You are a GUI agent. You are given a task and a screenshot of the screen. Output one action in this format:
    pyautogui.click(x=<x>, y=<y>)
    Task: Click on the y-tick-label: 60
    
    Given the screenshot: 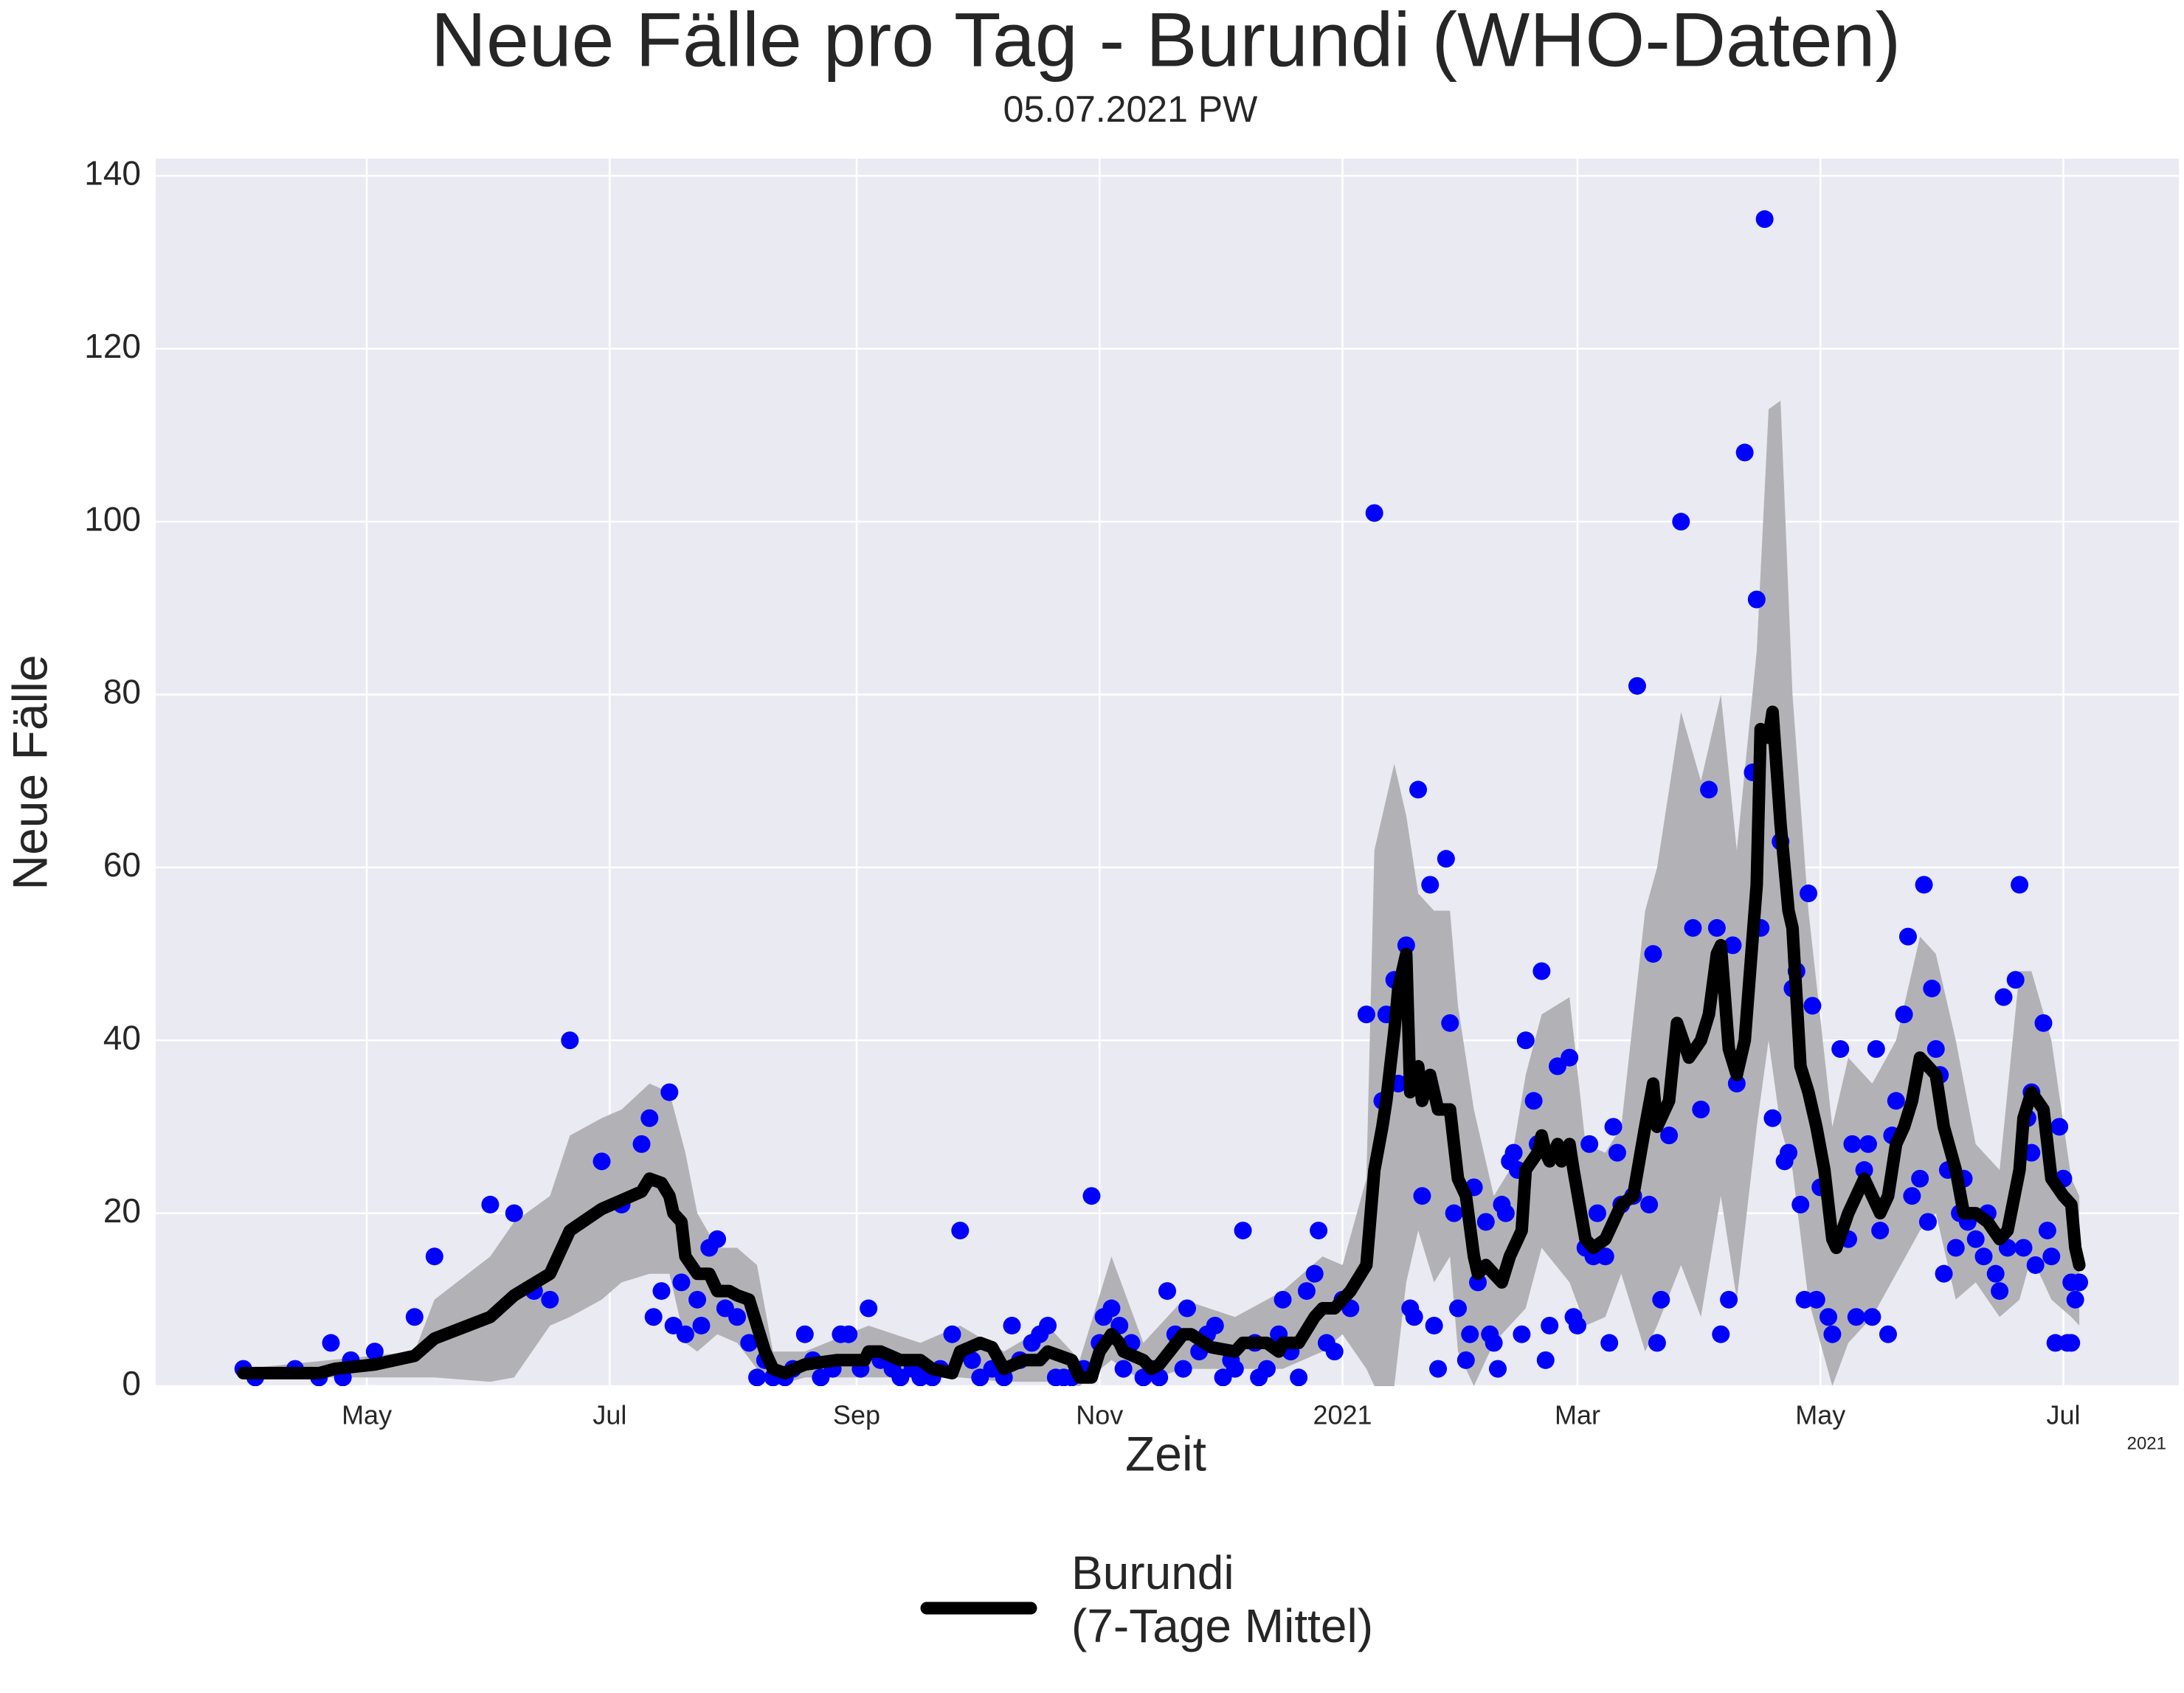 What is the action you would take?
    pyautogui.click(x=122, y=865)
    